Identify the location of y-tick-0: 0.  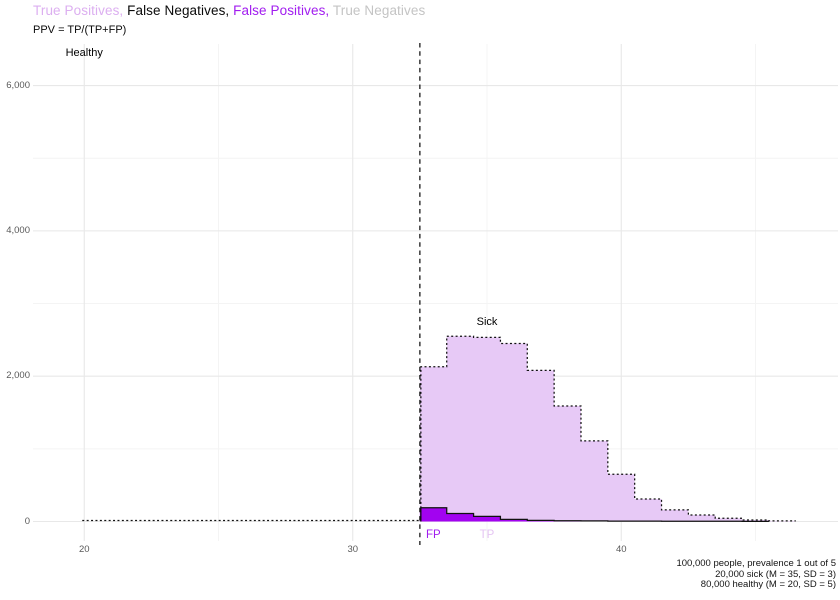
(27, 521).